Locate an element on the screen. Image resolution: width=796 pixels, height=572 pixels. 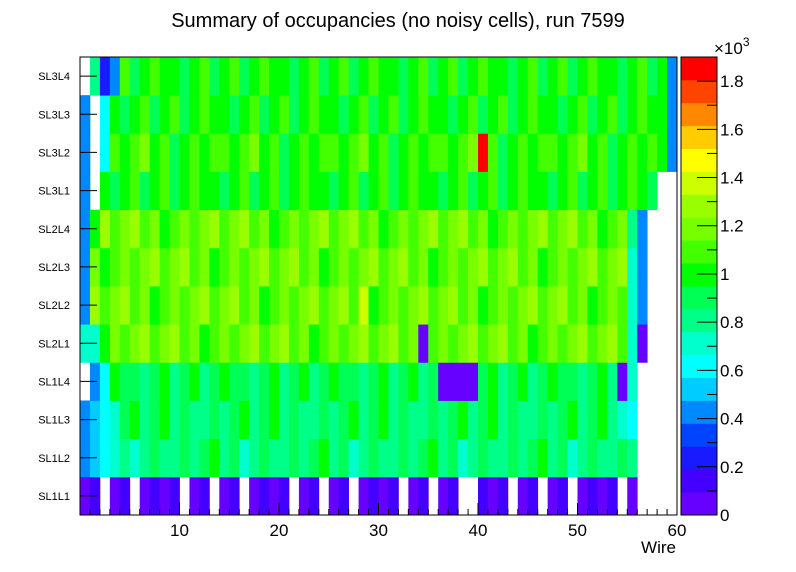
z-tick-label: 1.2 is located at coordinates (732, 226).